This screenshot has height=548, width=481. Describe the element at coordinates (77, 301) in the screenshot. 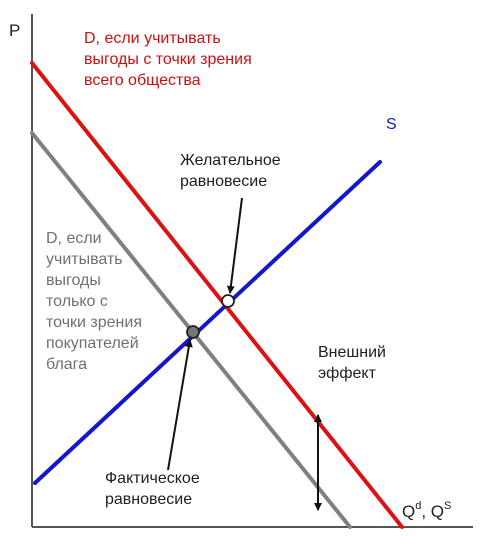

I see `private-demand-label-line: только с` at that location.